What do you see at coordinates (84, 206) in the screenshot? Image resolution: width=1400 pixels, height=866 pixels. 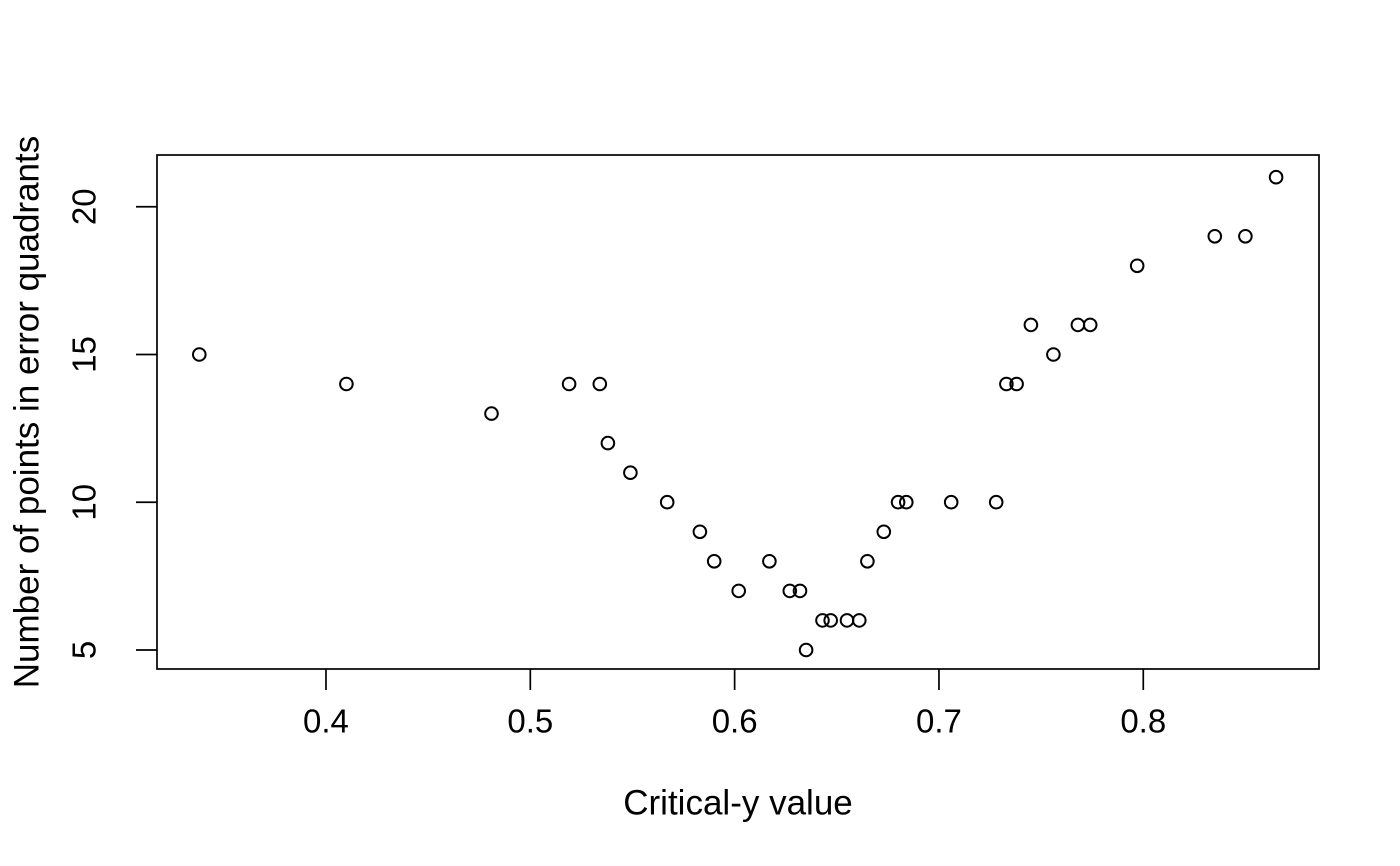 I see `y-axis-tick-label: 20` at bounding box center [84, 206].